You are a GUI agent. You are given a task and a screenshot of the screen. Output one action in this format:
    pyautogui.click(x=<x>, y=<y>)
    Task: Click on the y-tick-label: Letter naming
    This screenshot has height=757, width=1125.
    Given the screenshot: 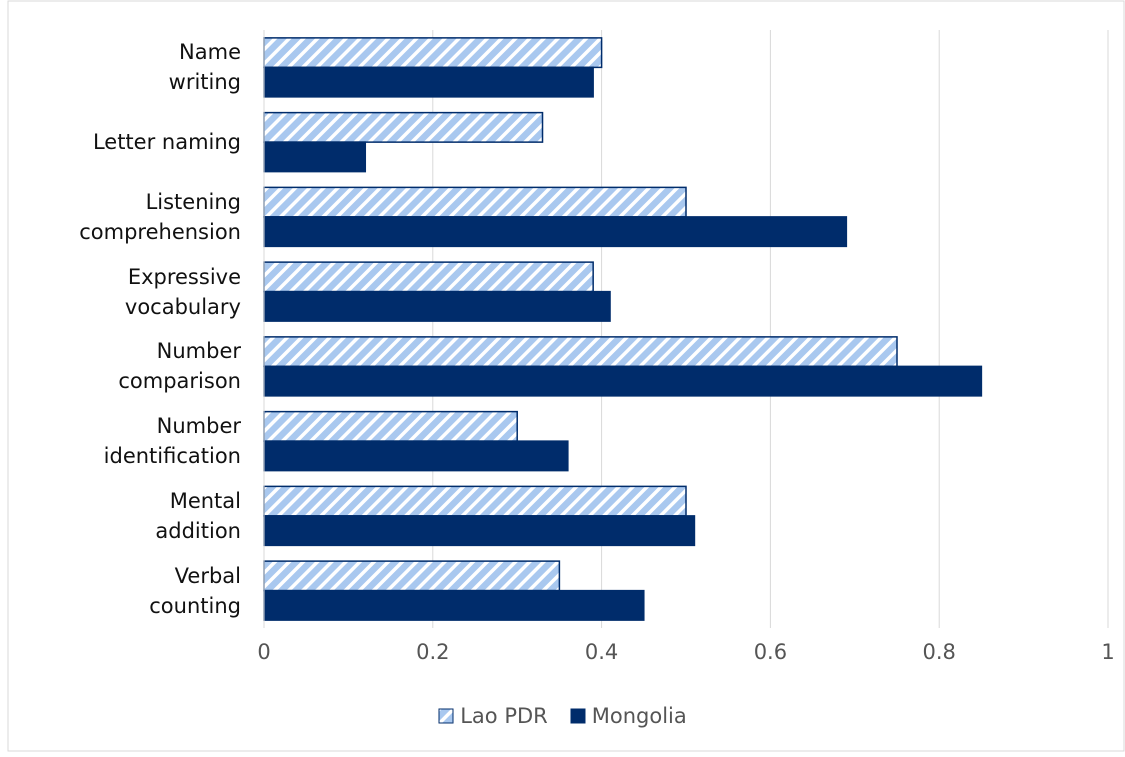 What is the action you would take?
    pyautogui.click(x=166, y=142)
    